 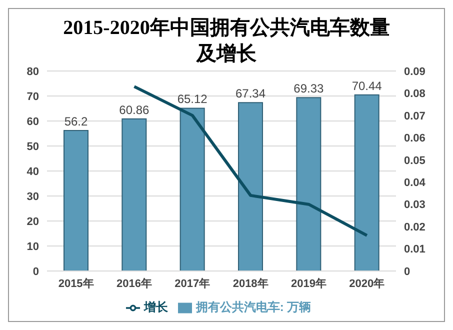 What do you see at coordinates (32, 96) in the screenshot?
I see `y-tick-label: 70` at bounding box center [32, 96].